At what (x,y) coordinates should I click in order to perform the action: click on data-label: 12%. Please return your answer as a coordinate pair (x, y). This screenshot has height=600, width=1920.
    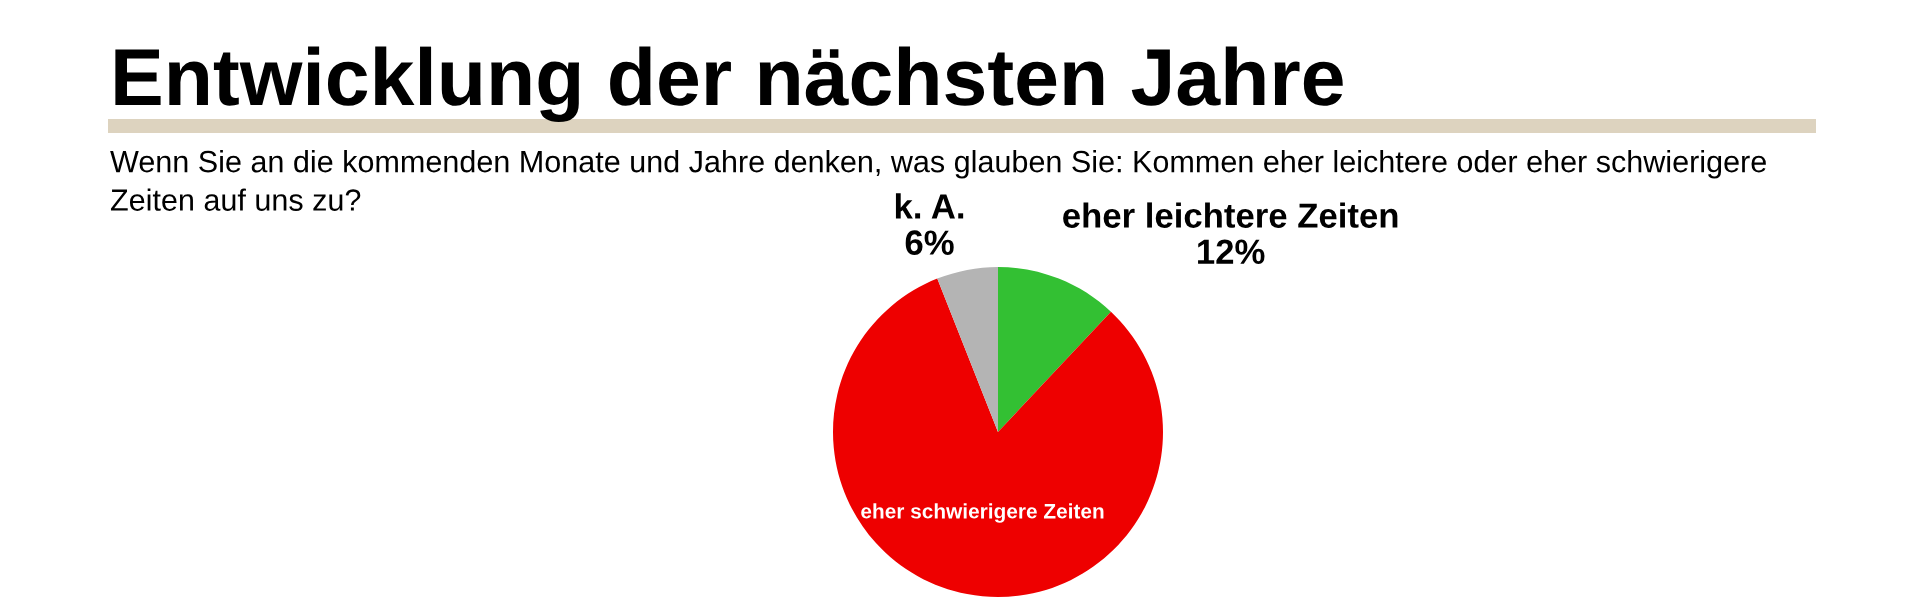
    Looking at the image, I should click on (1231, 251).